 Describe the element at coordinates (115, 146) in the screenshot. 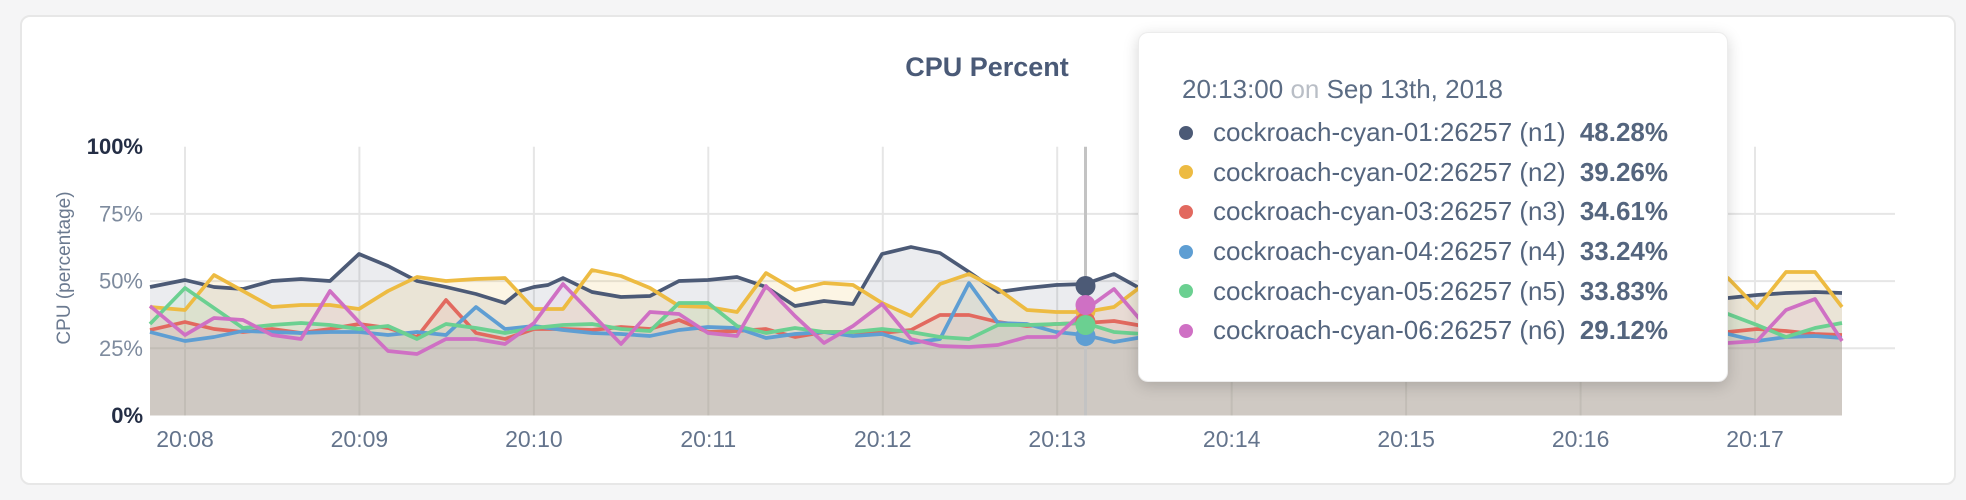

I see `svg-text: 100%` at that location.